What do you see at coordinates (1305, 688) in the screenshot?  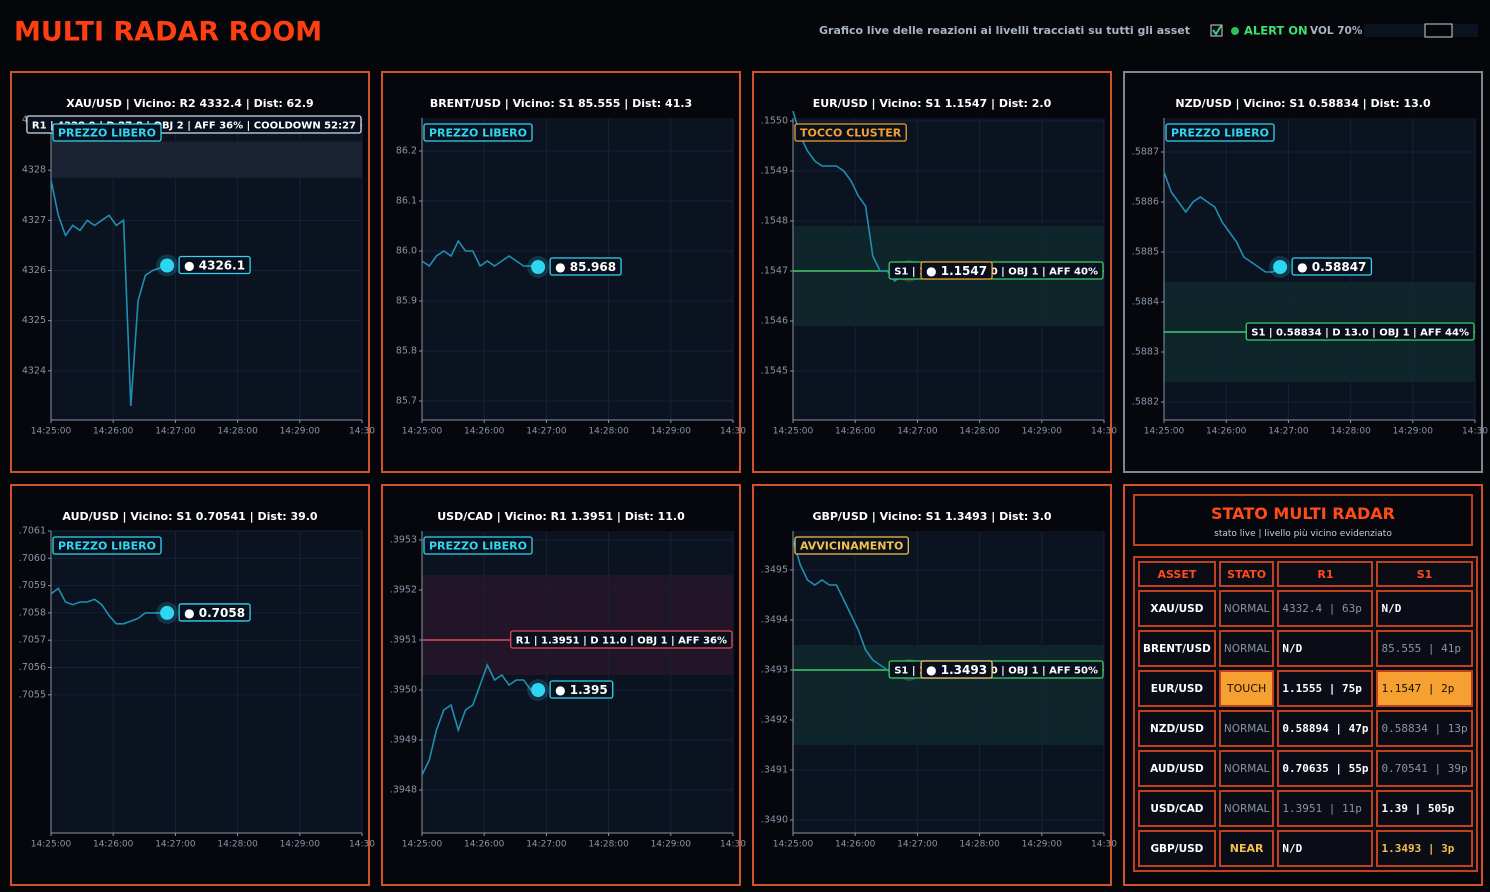 I see `table-row: EUR/USD TOUCH 1.1555 | 75p 1.1547 | 2p` at bounding box center [1305, 688].